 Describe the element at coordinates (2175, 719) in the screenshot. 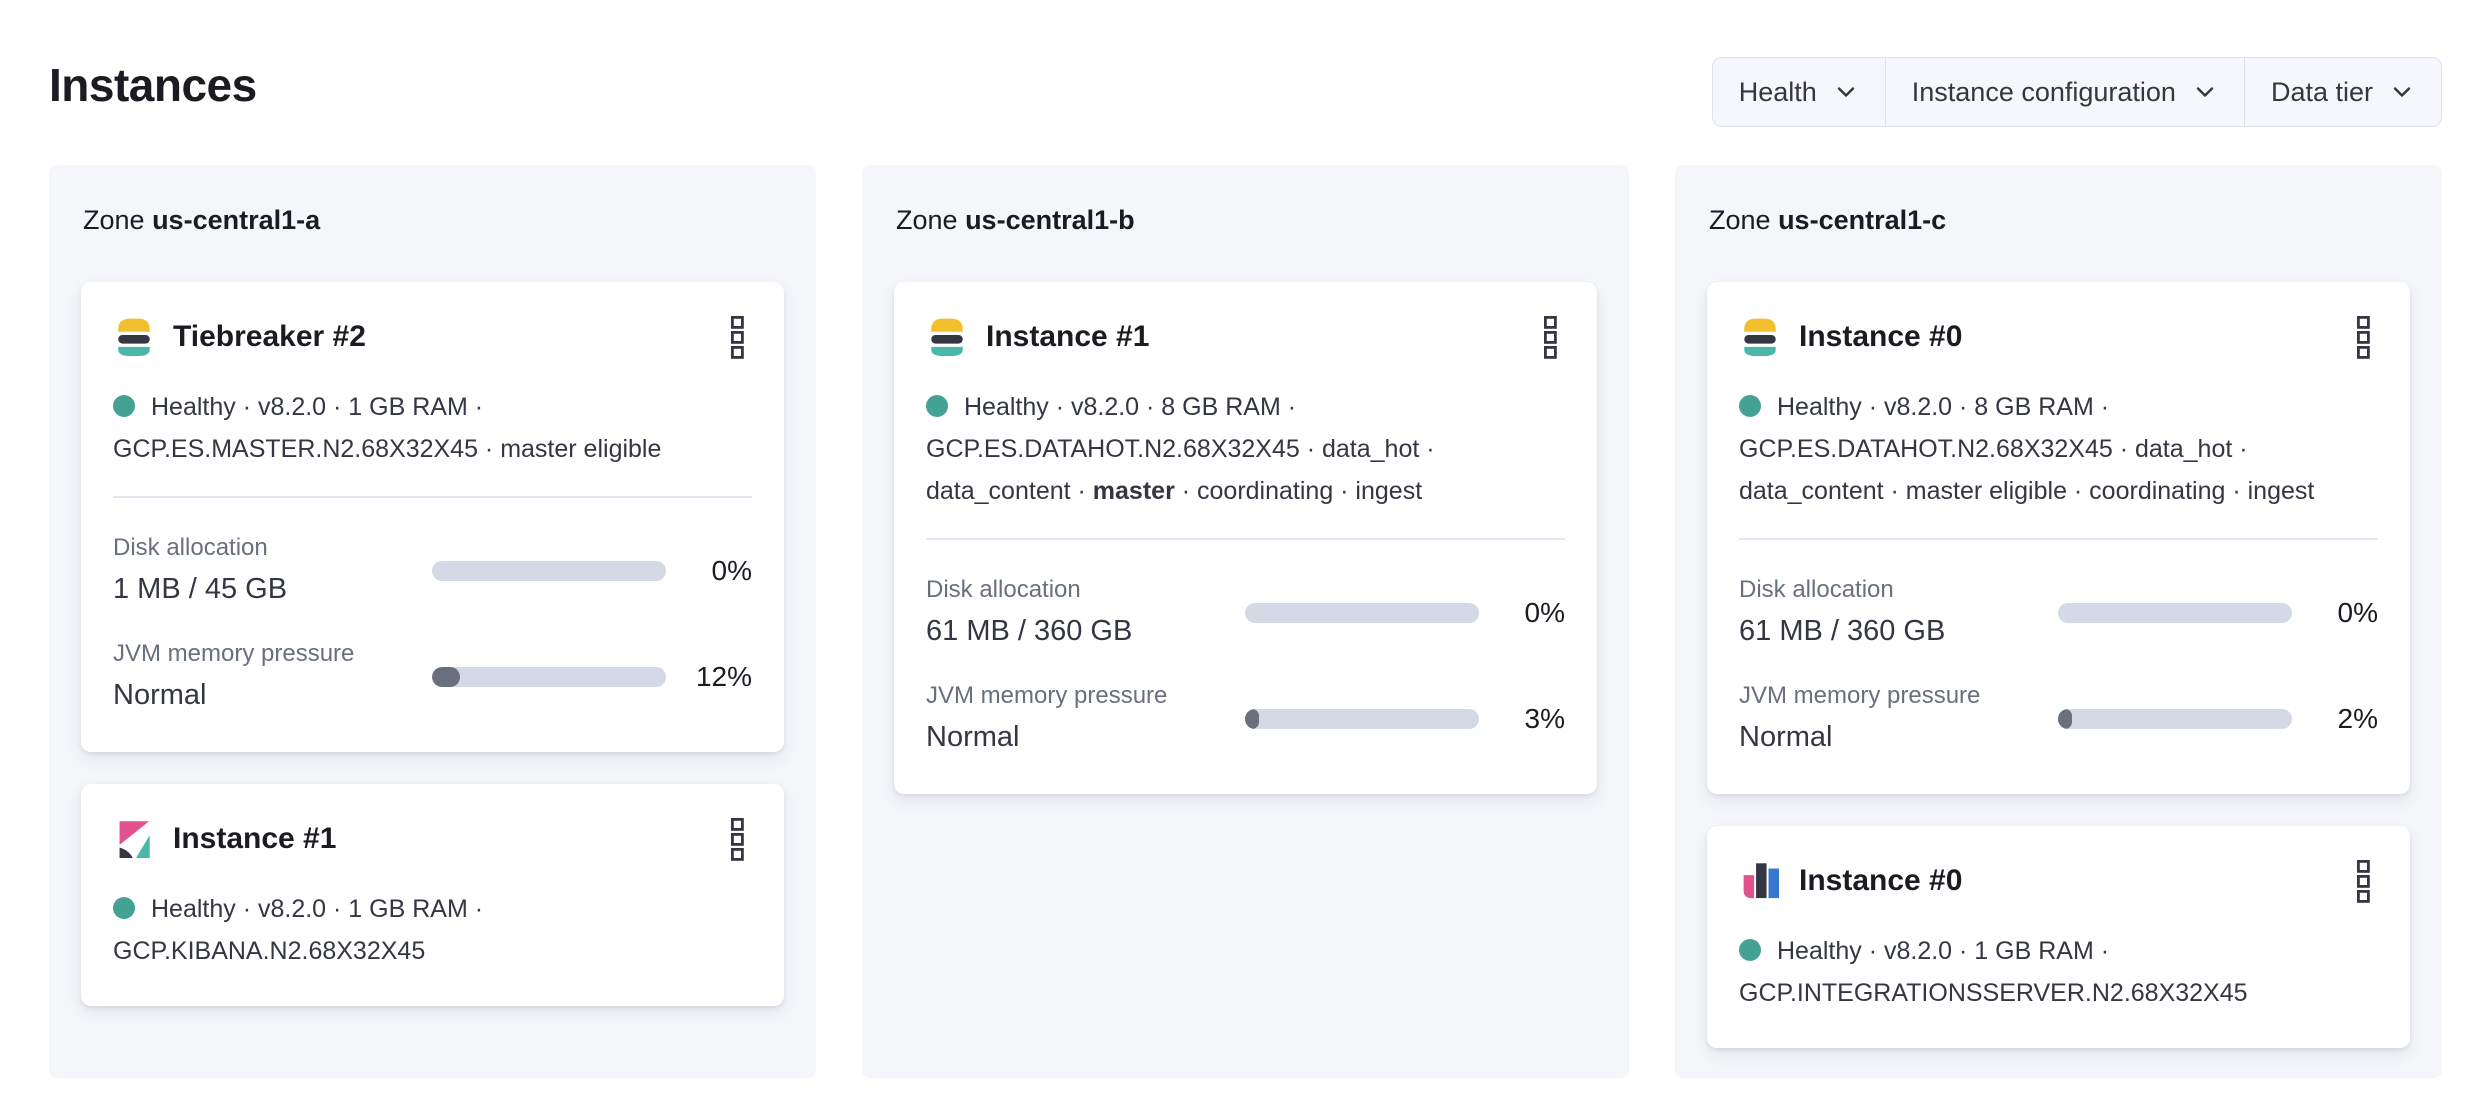

I see `jvm-usage-bar` at that location.